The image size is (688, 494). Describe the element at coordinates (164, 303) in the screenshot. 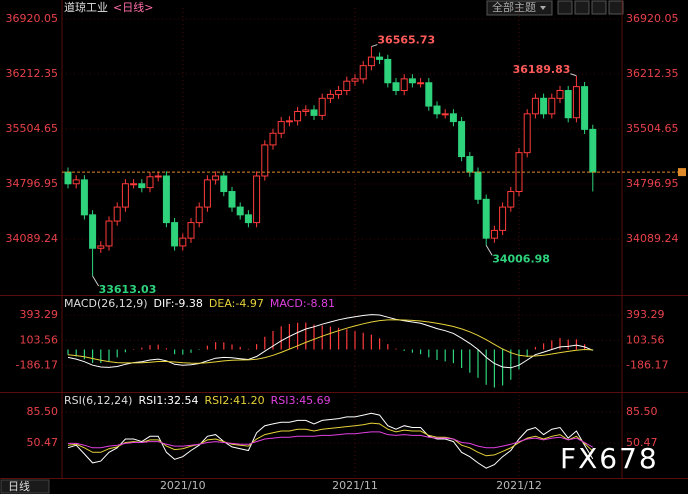

I see `legend-name: DIF:` at that location.